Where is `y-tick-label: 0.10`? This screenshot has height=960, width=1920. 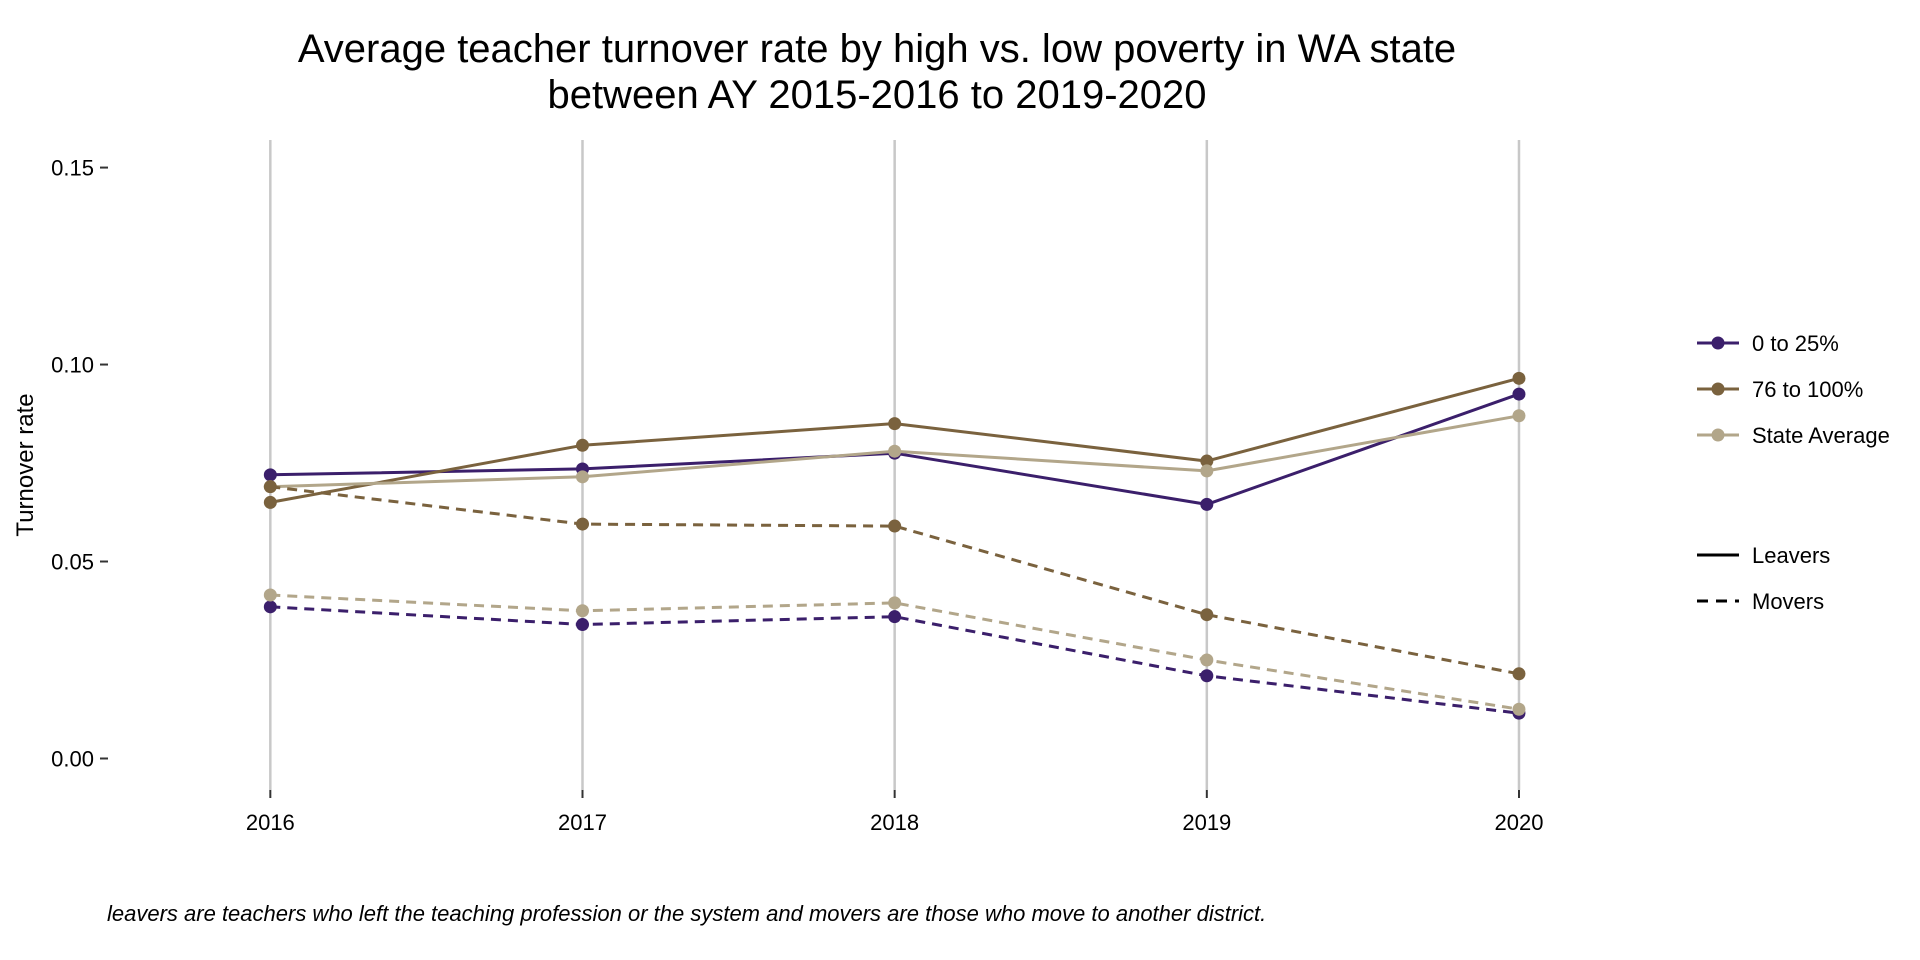 y-tick-label: 0.10 is located at coordinates (72, 365).